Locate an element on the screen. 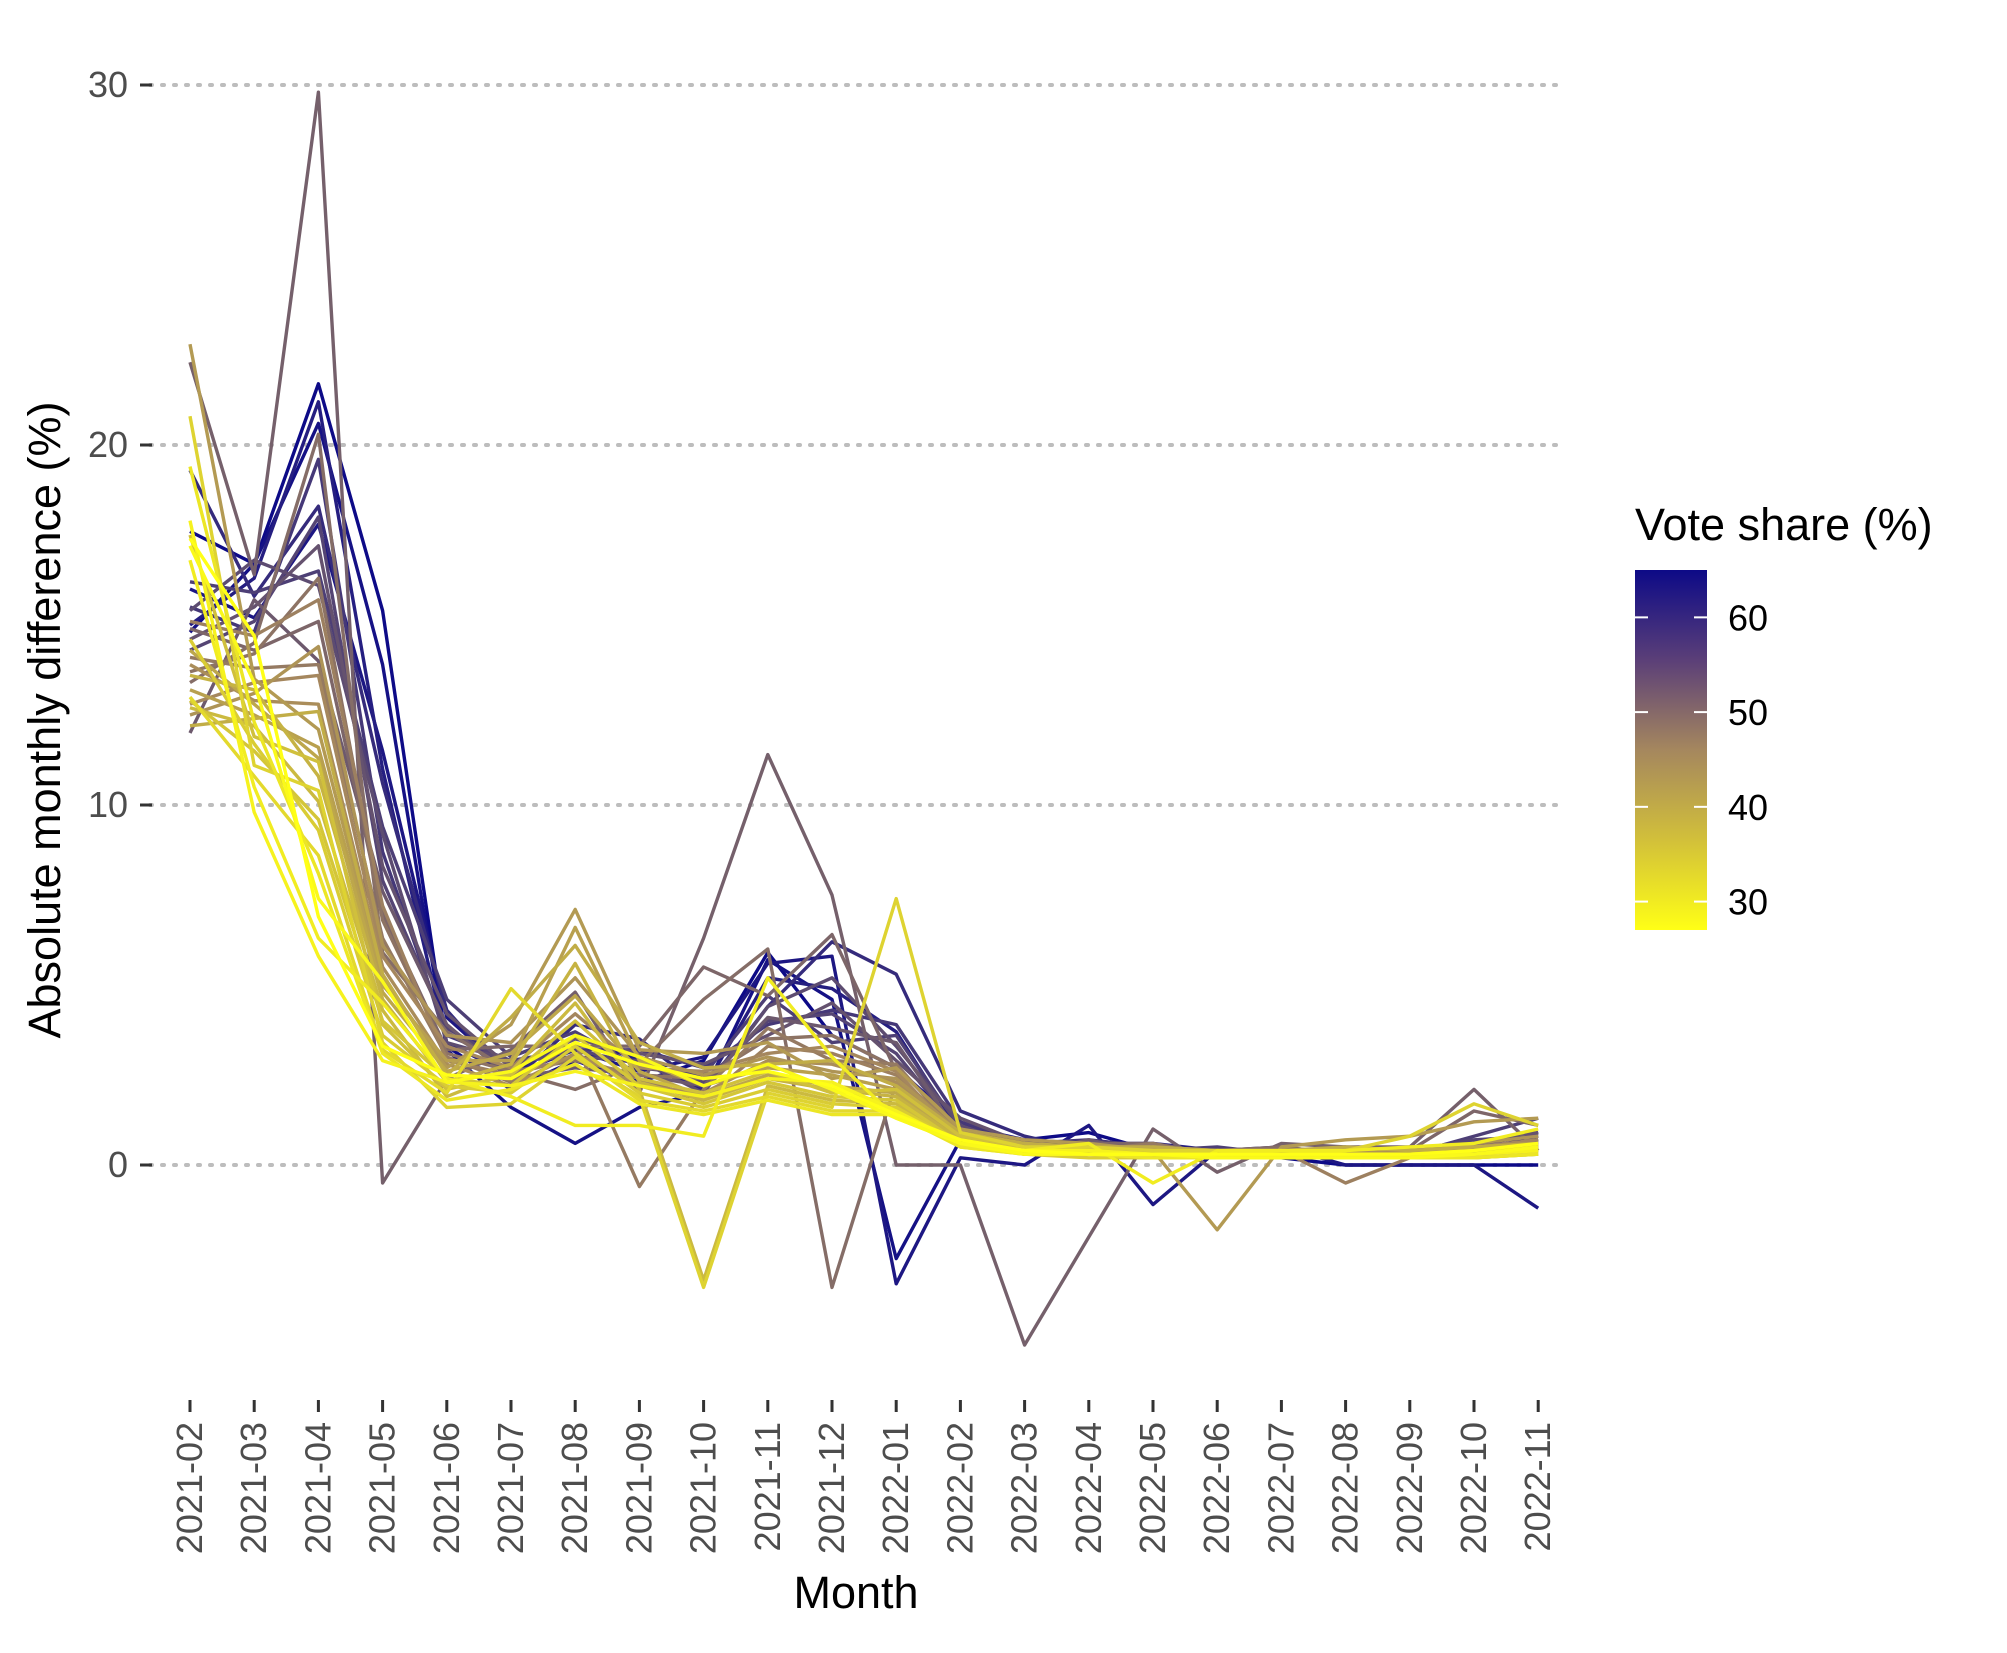  x-tick-label: 2022-02 is located at coordinates (959, 1488).